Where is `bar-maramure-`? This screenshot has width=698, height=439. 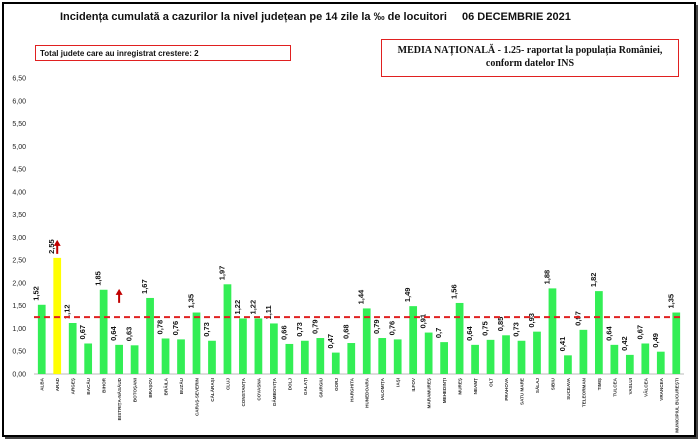
bar-maramure- is located at coordinates (428, 353).